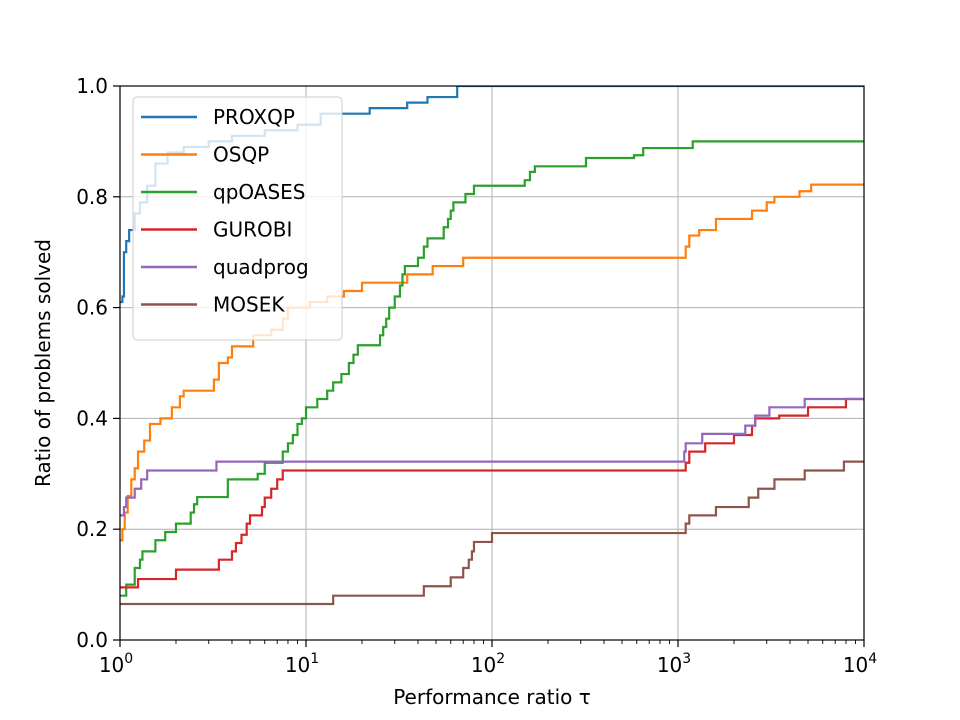 The width and height of the screenshot is (960, 720). Describe the element at coordinates (254, 117) in the screenshot. I see `legend-label: PROXQP` at that location.